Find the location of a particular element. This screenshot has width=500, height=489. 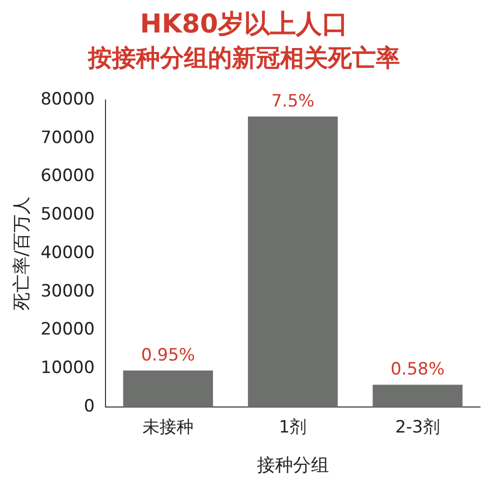

x-tick-label: 2-3剂 is located at coordinates (417, 428).